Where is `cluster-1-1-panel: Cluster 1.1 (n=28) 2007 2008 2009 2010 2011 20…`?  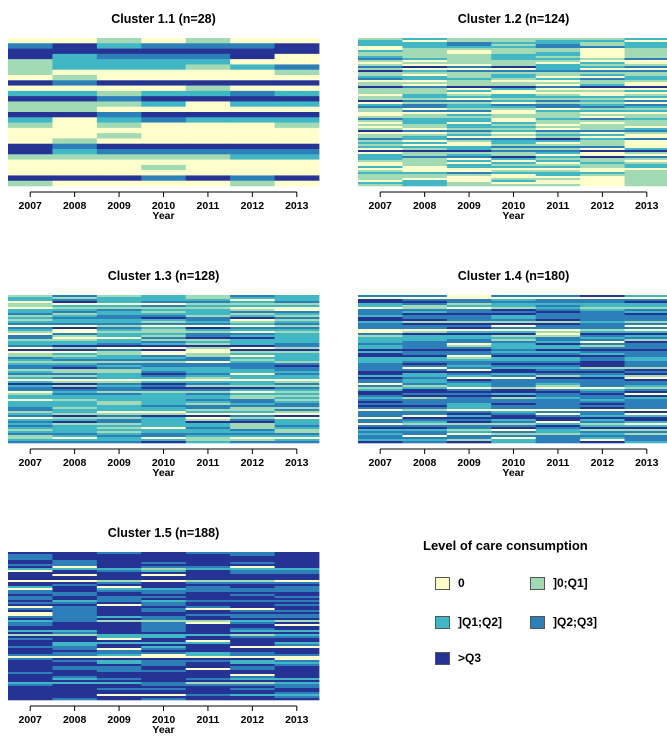
cluster-1-1-panel: Cluster 1.1 (n=28) 2007 2008 2009 2010 2011 20… is located at coordinates (164, 119).